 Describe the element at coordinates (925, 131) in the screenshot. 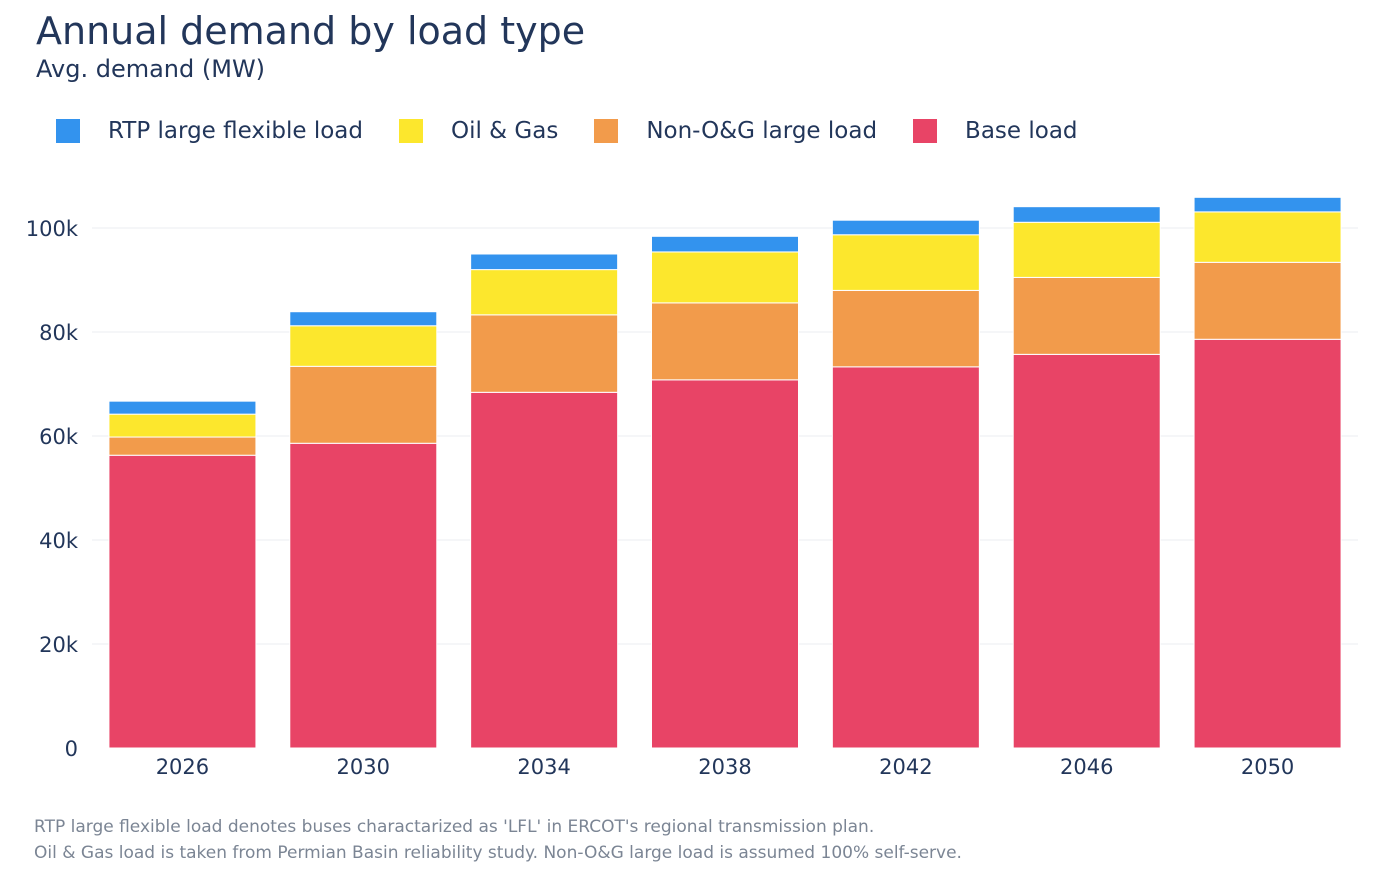

I see `legend-swatch-base` at that location.